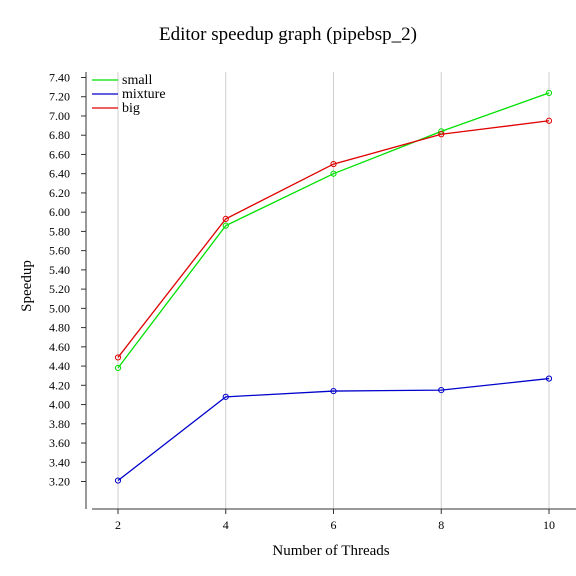 This screenshot has height=576, width=576. What do you see at coordinates (59, 212) in the screenshot?
I see `y-tick-label: 6.00` at bounding box center [59, 212].